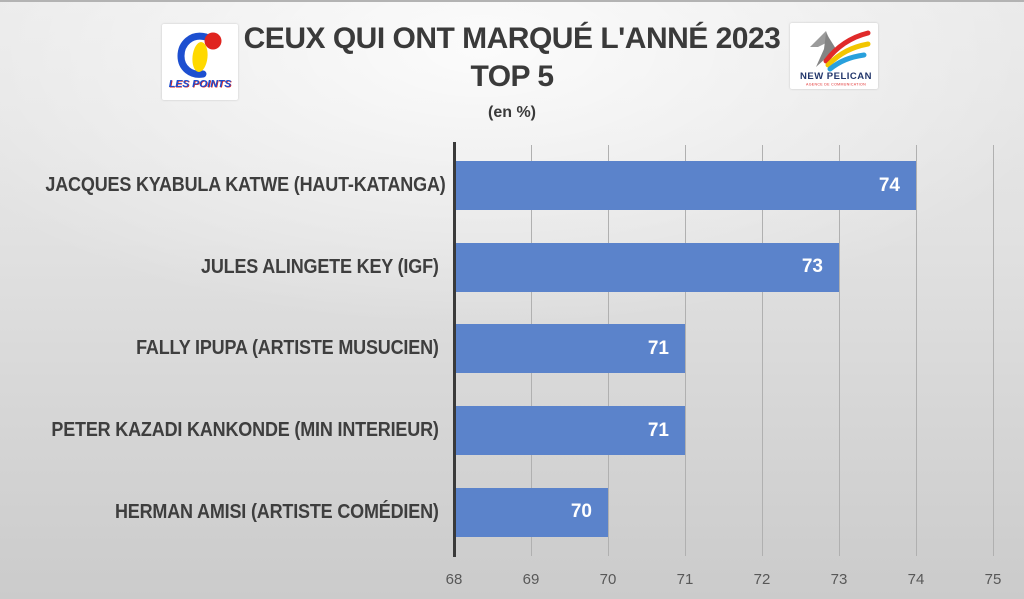 Image resolution: width=1024 pixels, height=599 pixels. What do you see at coordinates (916, 579) in the screenshot?
I see `x-tick-label: 74` at bounding box center [916, 579].